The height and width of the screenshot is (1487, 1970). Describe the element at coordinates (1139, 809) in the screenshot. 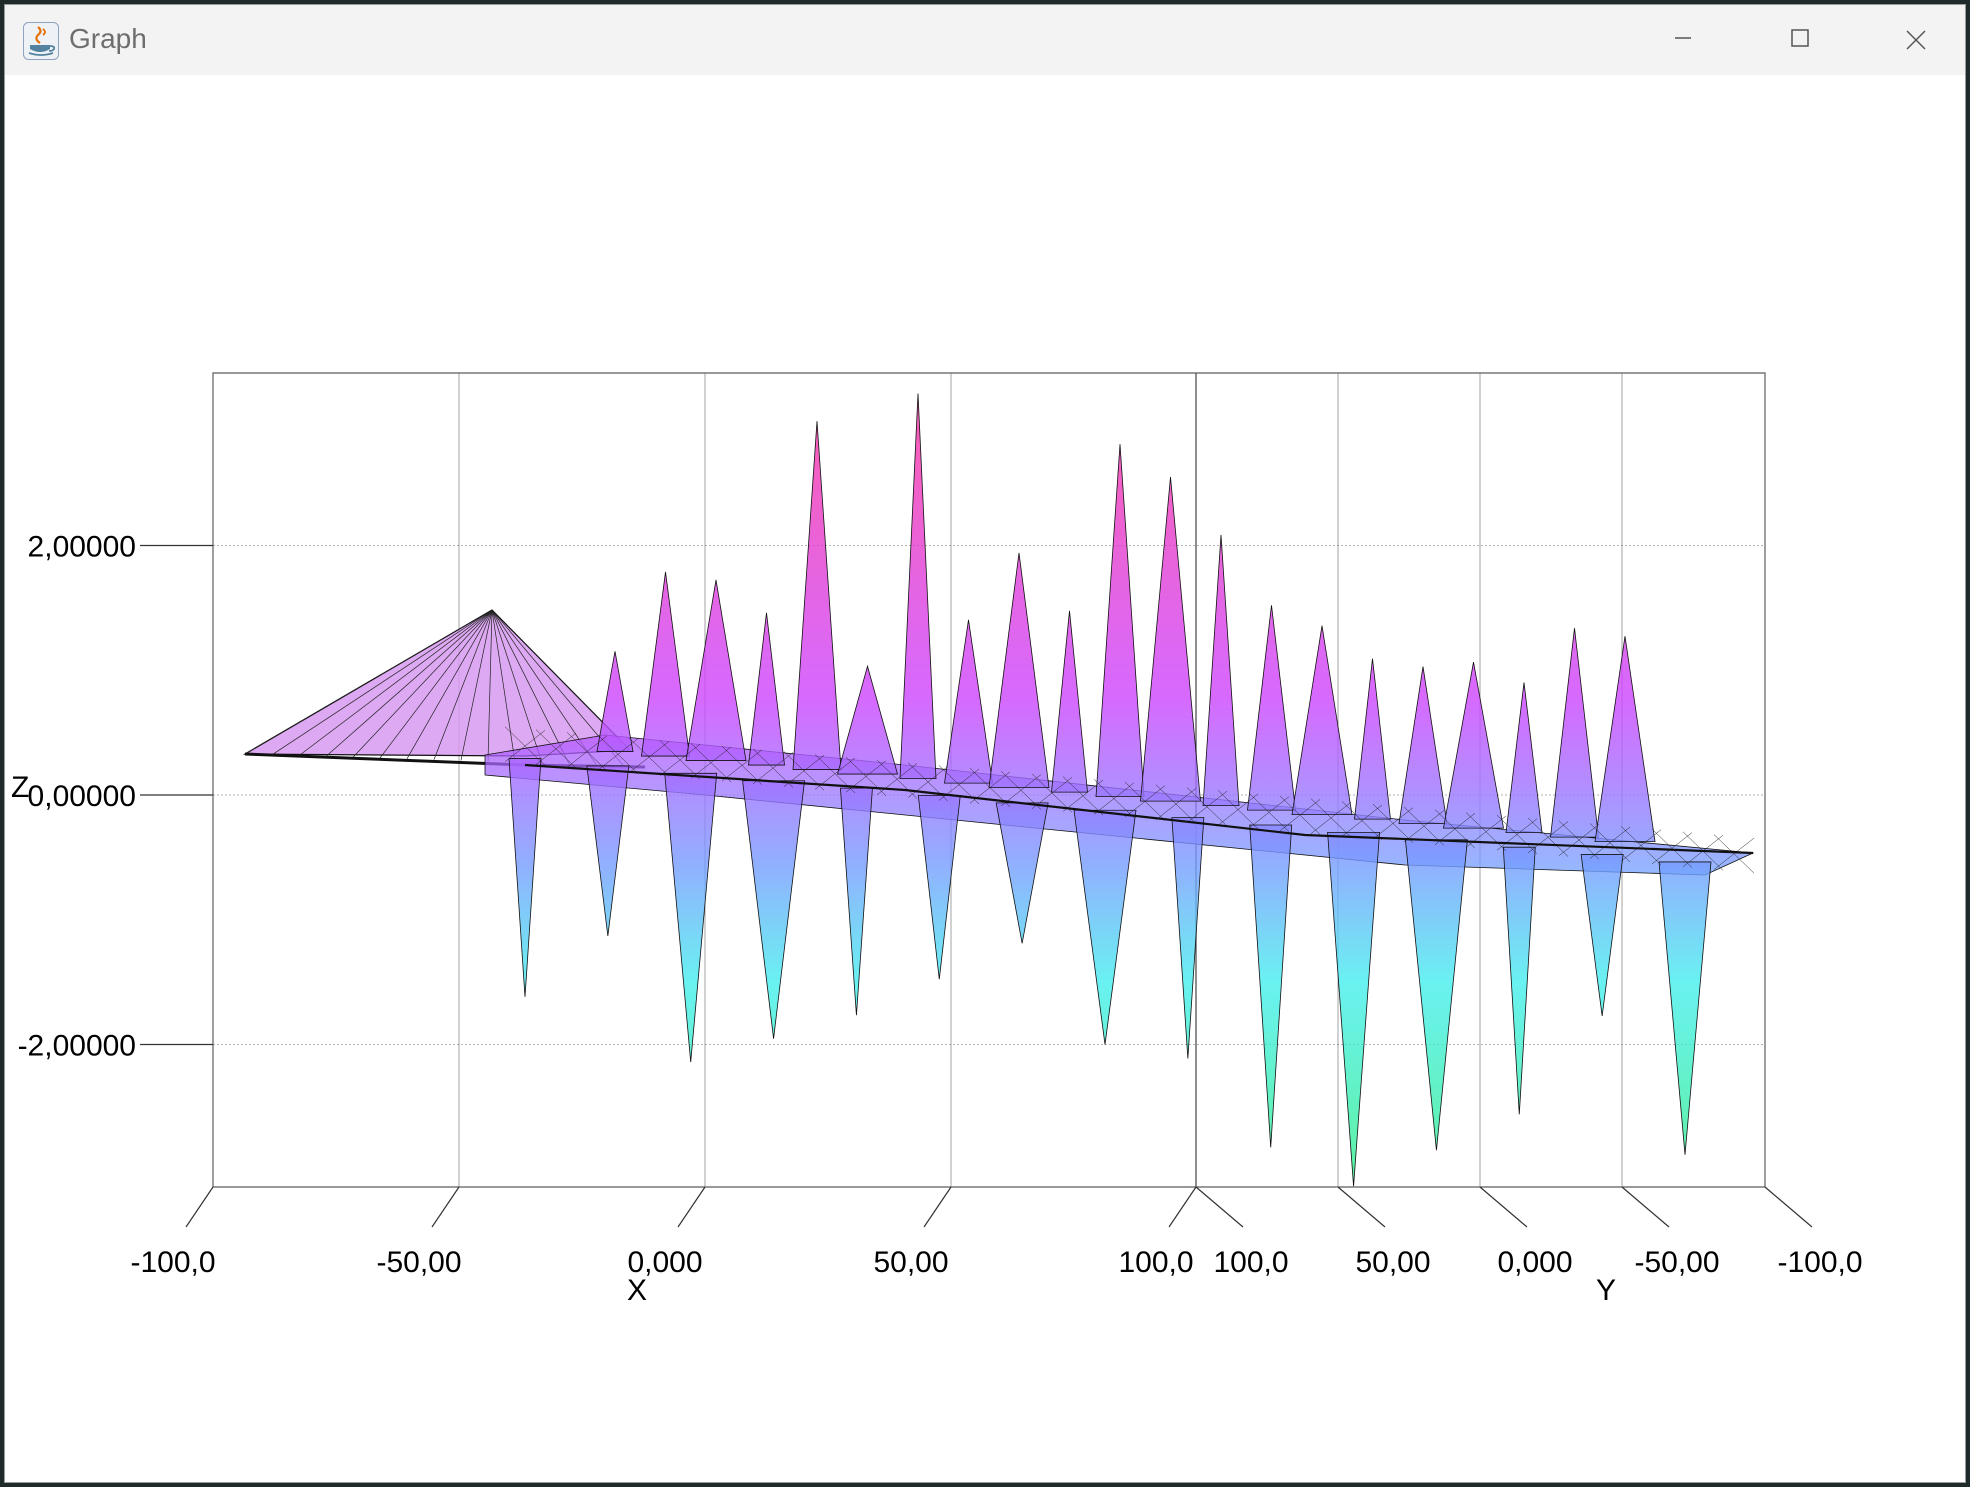

I see `mesh-ridge` at that location.